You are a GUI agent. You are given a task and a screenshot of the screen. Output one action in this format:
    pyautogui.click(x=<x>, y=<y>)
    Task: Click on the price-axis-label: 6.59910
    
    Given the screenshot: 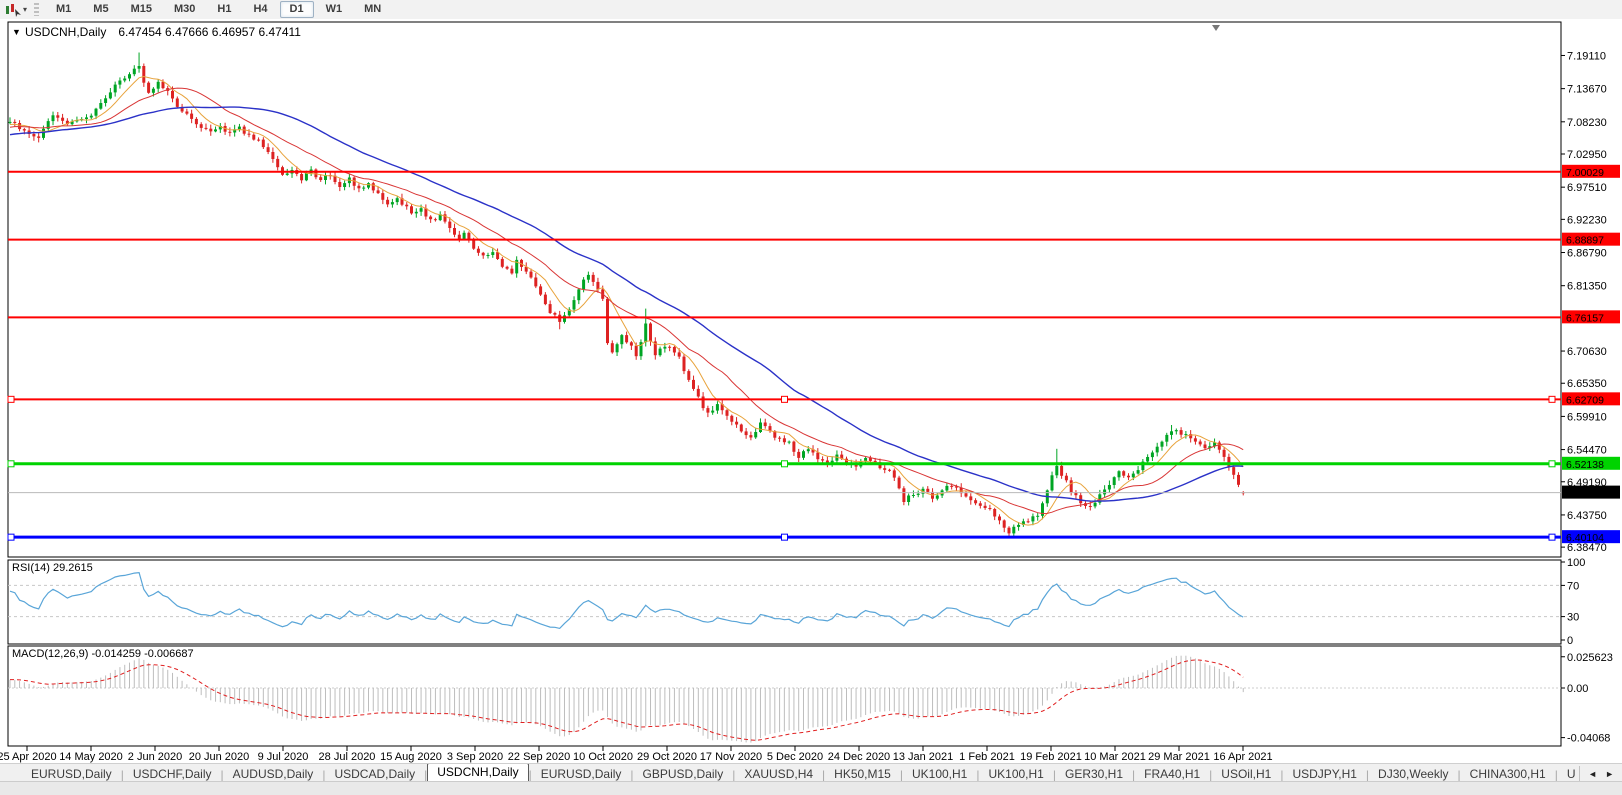 What is the action you would take?
    pyautogui.click(x=1587, y=417)
    